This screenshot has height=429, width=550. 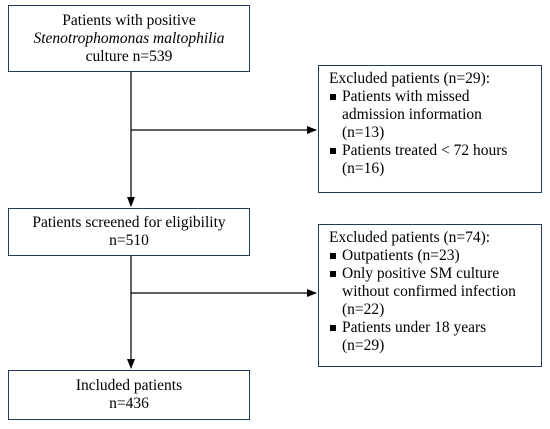 I want to click on exclusion-1-item-2-line-1: Patients treated < 72 hours, so click(x=425, y=150).